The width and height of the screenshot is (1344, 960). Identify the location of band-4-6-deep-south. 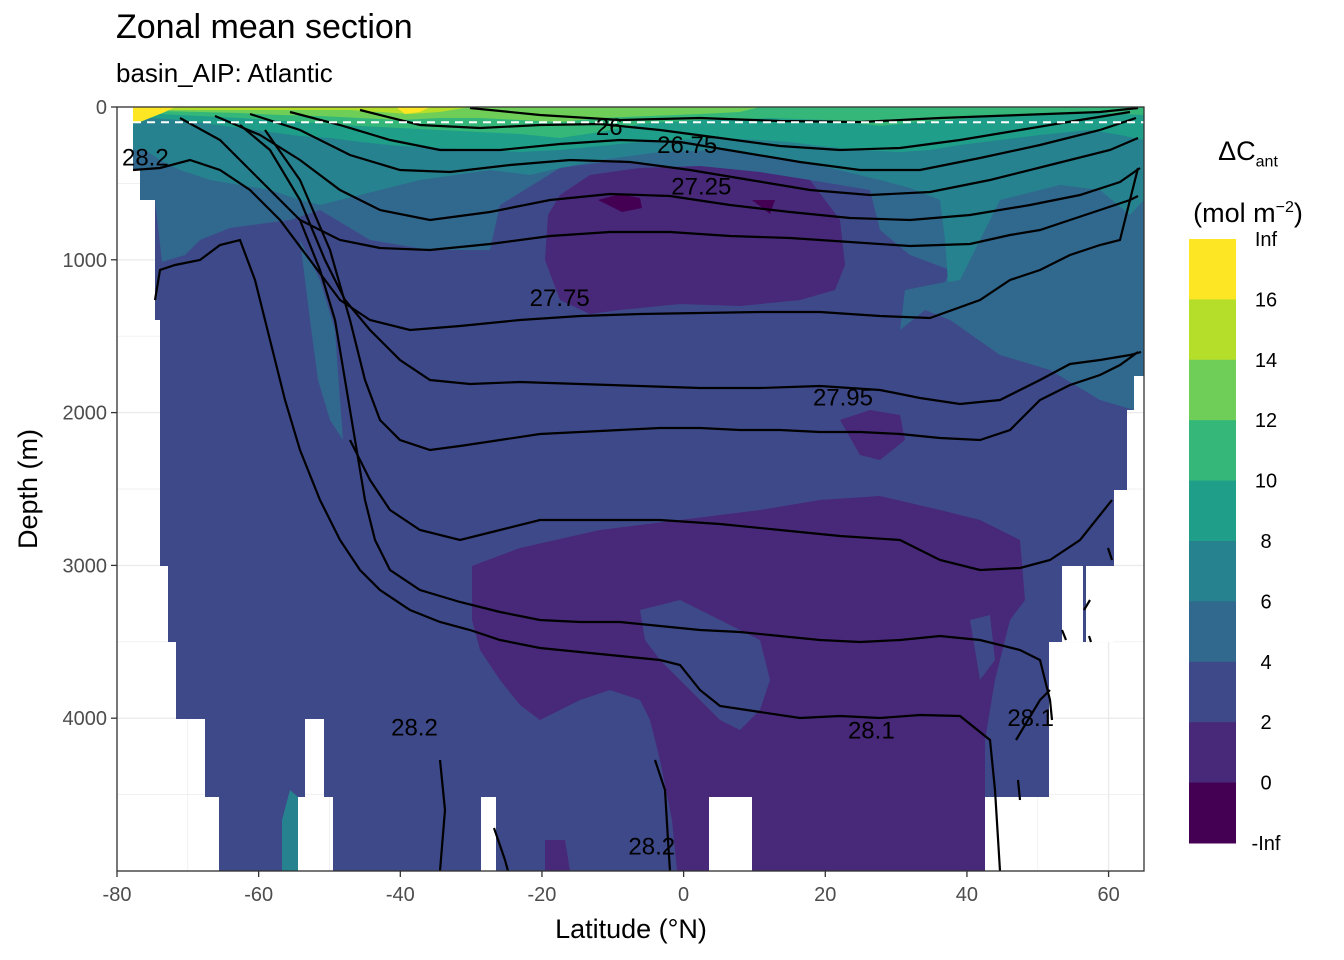
(321, 340).